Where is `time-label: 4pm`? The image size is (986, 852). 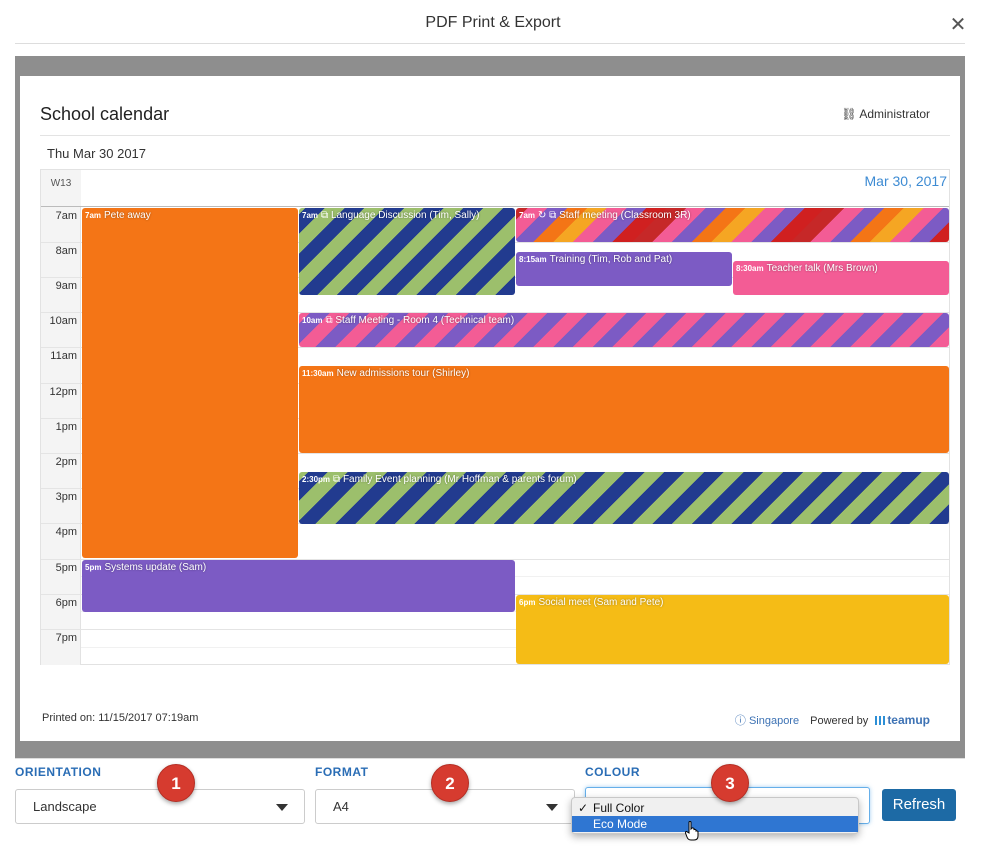
time-label: 4pm is located at coordinates (66, 532).